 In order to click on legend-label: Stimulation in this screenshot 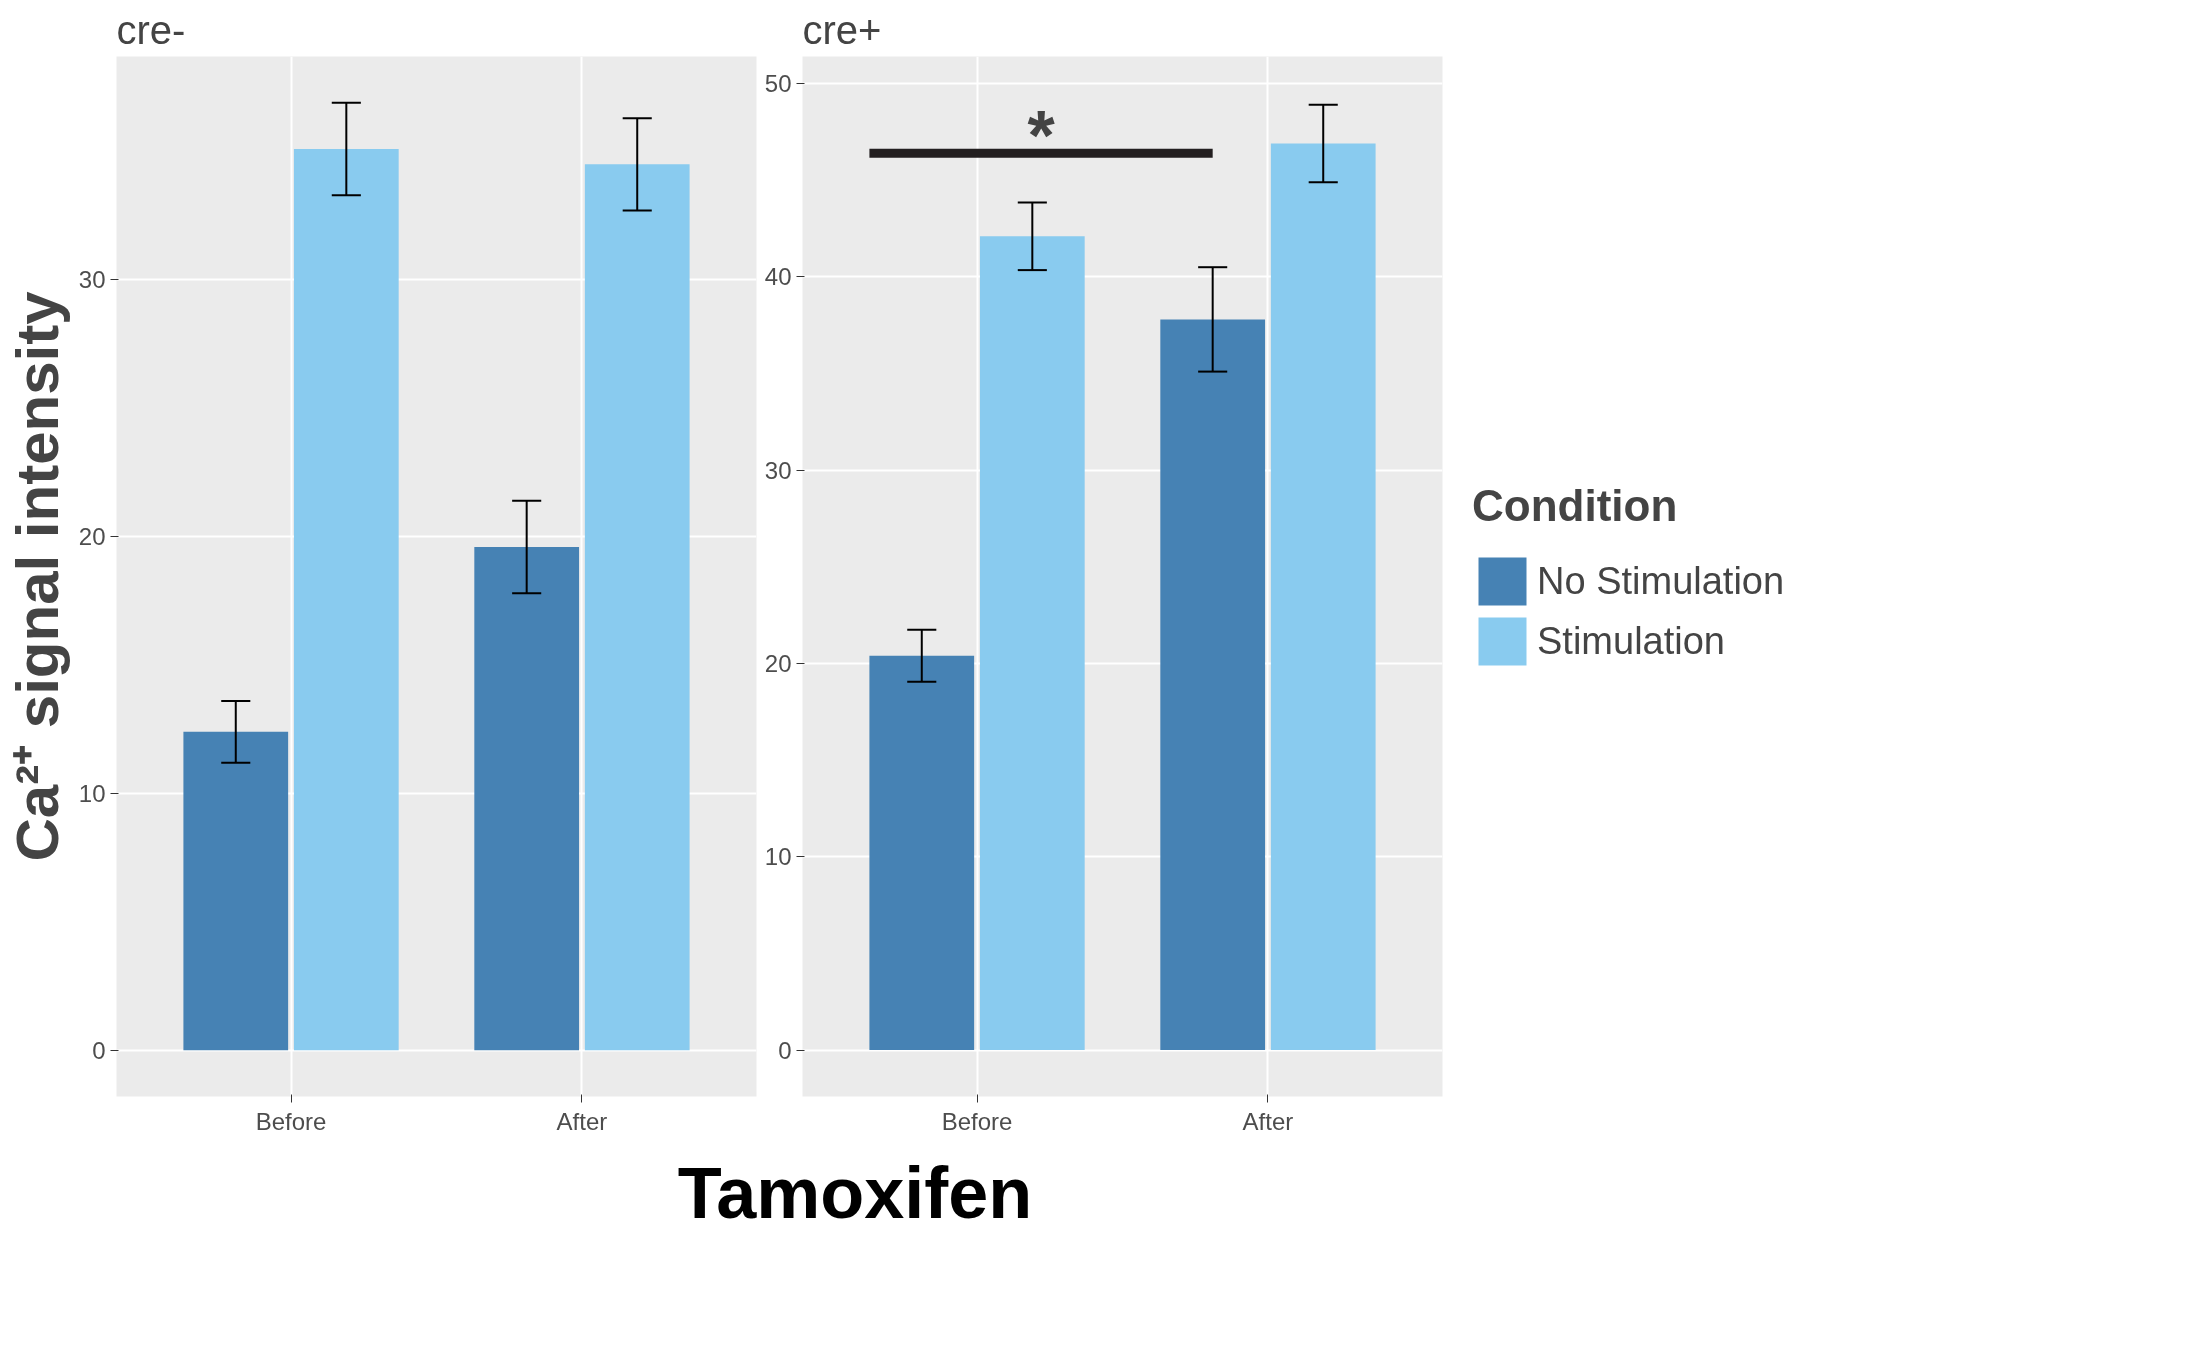, I will do `click(1631, 641)`.